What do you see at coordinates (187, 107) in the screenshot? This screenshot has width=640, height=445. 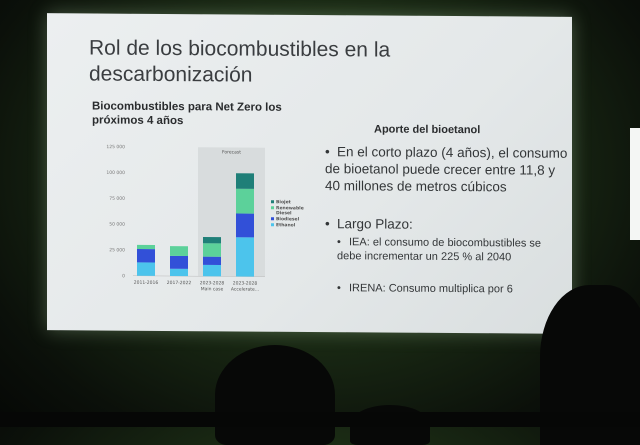 I see `chart-title-line: Biocombustibles para Net Zero los` at bounding box center [187, 107].